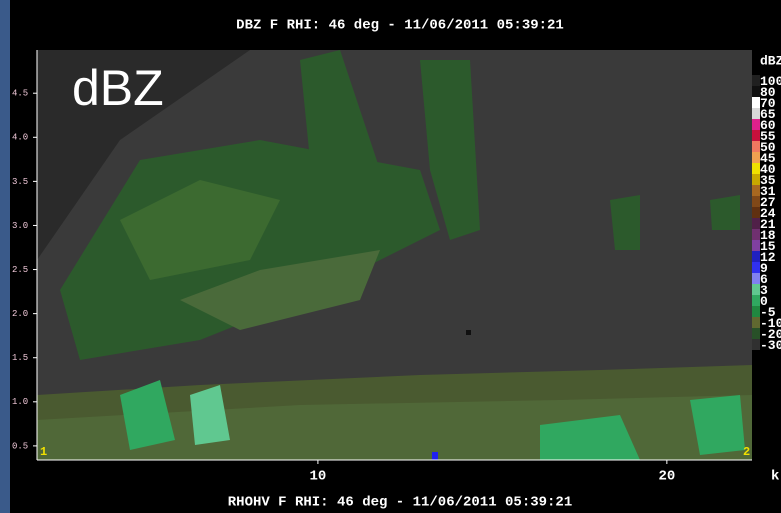 The height and width of the screenshot is (513, 781). I want to click on colorbar-label: 12, so click(768, 257).